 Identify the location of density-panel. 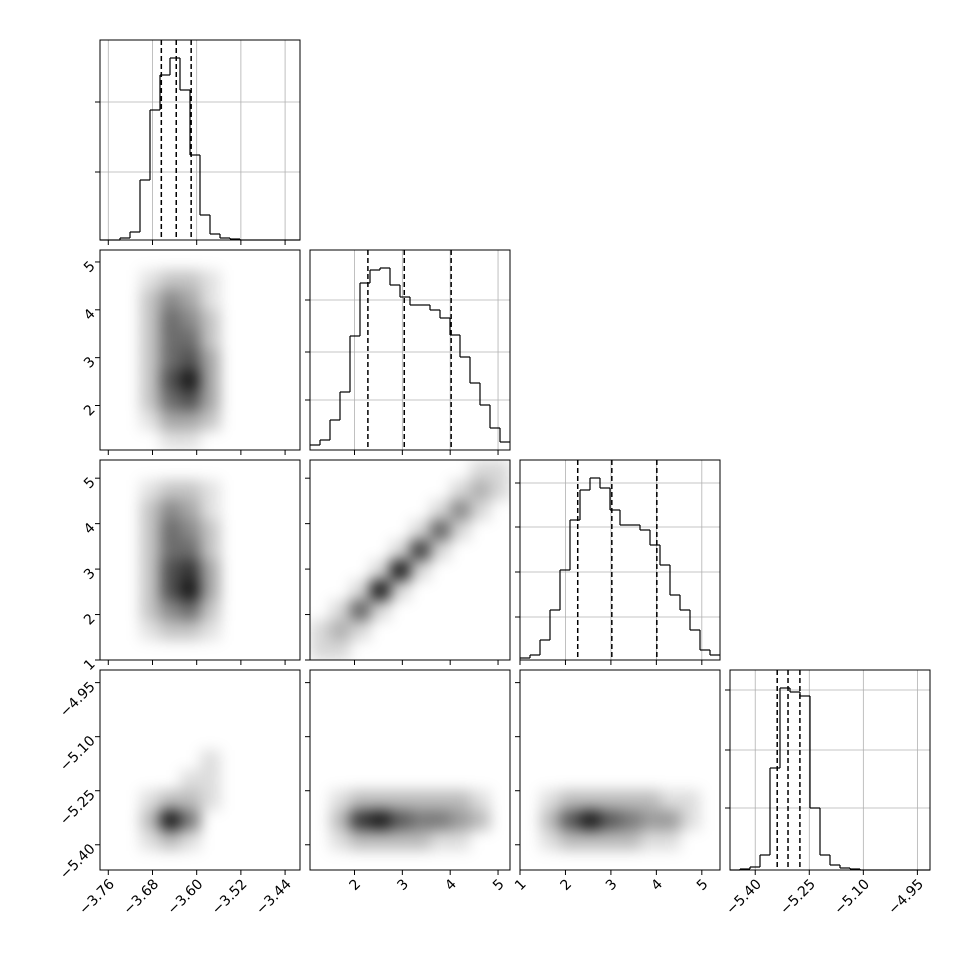
(210, 560).